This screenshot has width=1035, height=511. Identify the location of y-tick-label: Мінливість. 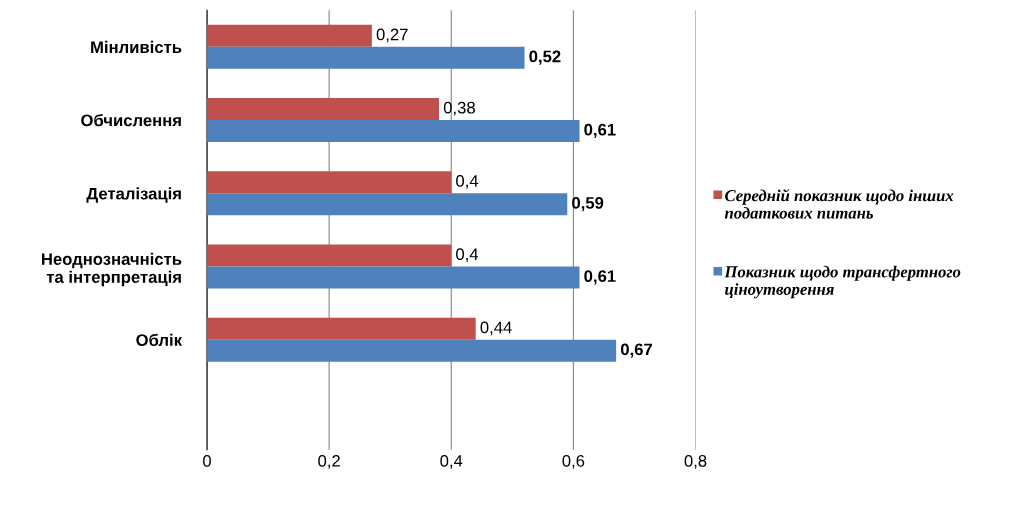
(136, 47).